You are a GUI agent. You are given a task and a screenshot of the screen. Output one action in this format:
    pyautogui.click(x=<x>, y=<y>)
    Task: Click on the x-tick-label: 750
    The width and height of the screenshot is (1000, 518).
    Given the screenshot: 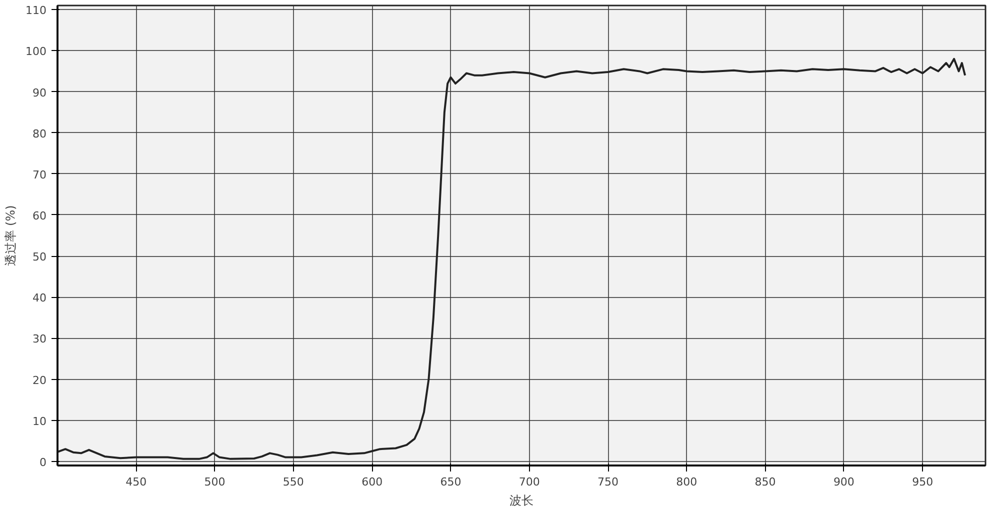 What is the action you would take?
    pyautogui.click(x=608, y=482)
    